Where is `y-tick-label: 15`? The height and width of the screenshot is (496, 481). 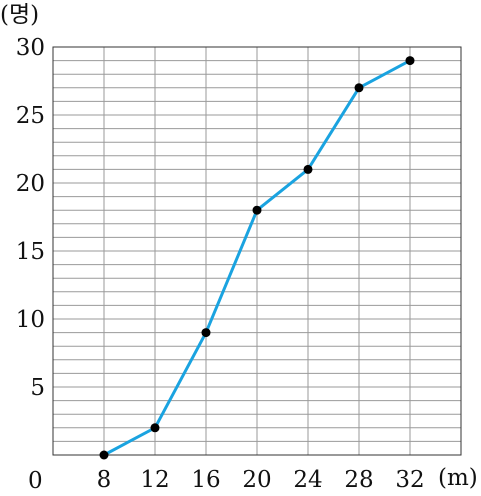 y-tick-label: 15 is located at coordinates (30, 252).